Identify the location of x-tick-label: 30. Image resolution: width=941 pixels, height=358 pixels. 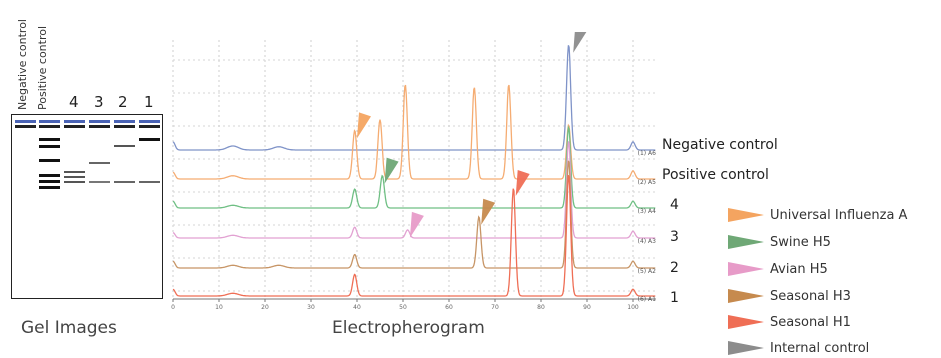
(311, 307).